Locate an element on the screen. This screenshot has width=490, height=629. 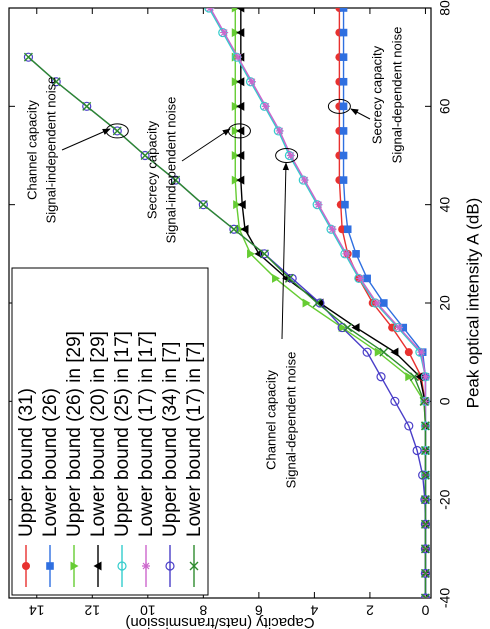
y-tick-label: 10 is located at coordinates (148, 610).